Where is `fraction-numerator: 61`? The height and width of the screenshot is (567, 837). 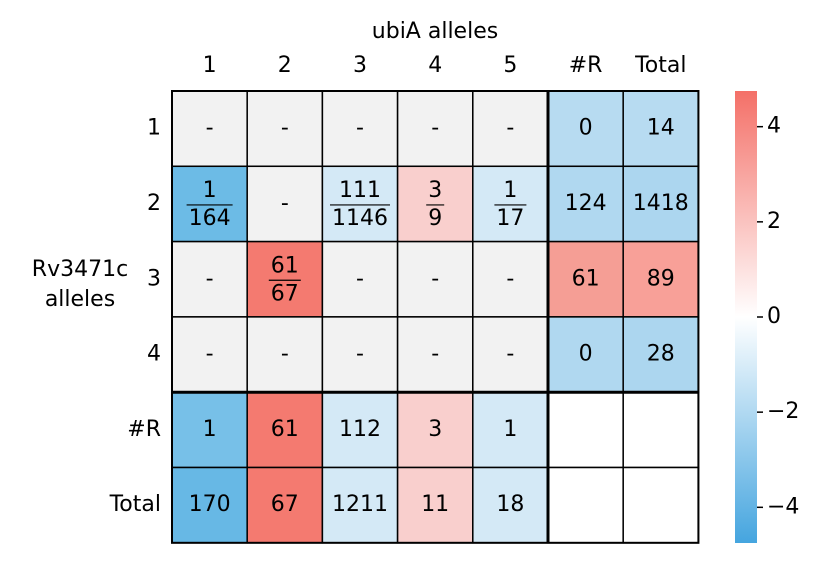 fraction-numerator: 61 is located at coordinates (285, 265).